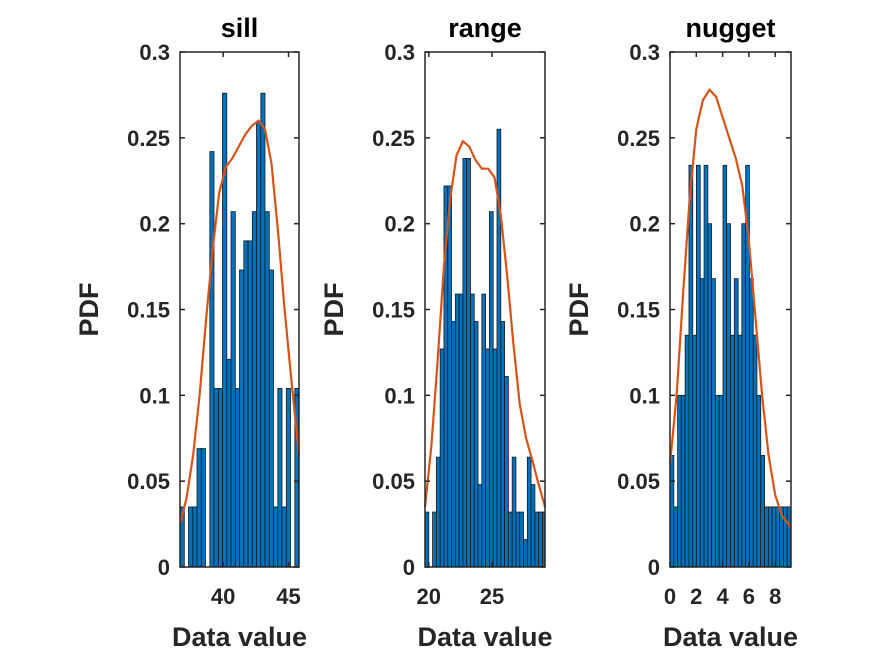 This screenshot has width=875, height=656. Describe the element at coordinates (288, 596) in the screenshot. I see `x-tick-label: 45` at that location.